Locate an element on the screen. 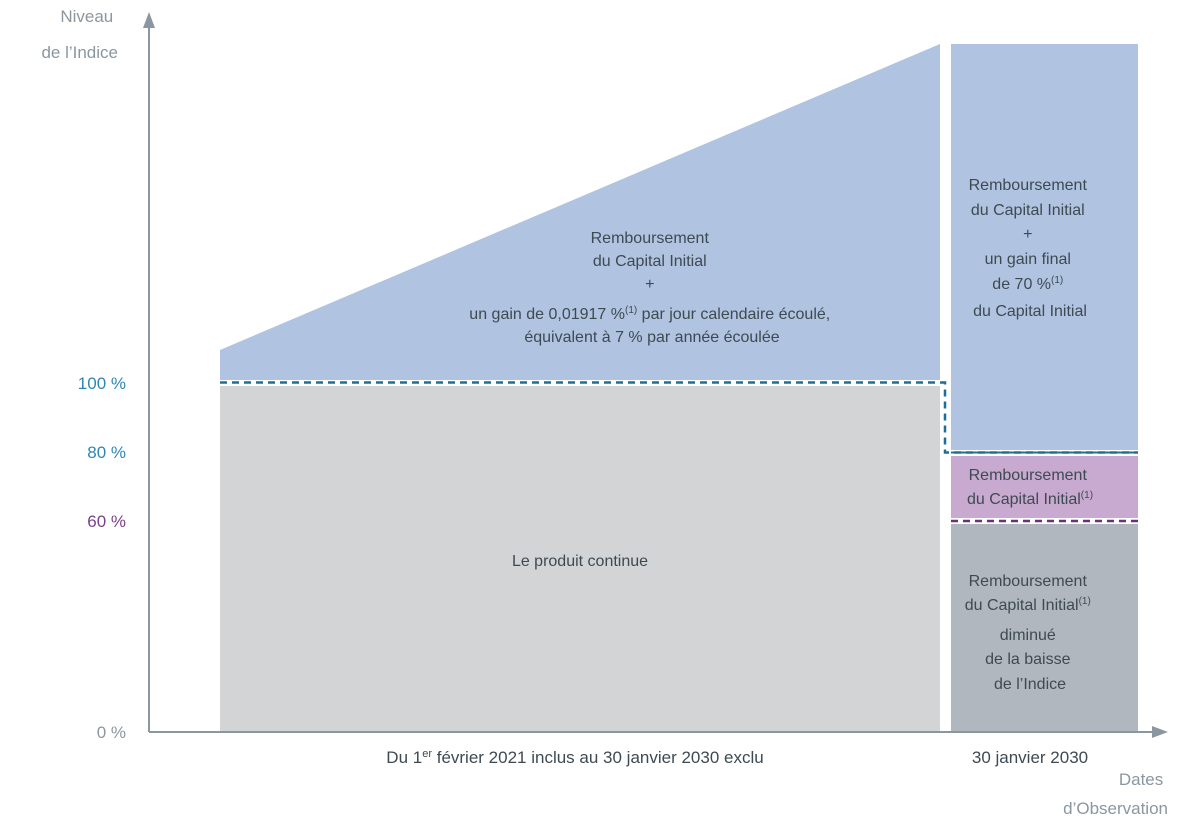 This screenshot has height=823, width=1188. x-axis-arrow is located at coordinates (1160, 732).